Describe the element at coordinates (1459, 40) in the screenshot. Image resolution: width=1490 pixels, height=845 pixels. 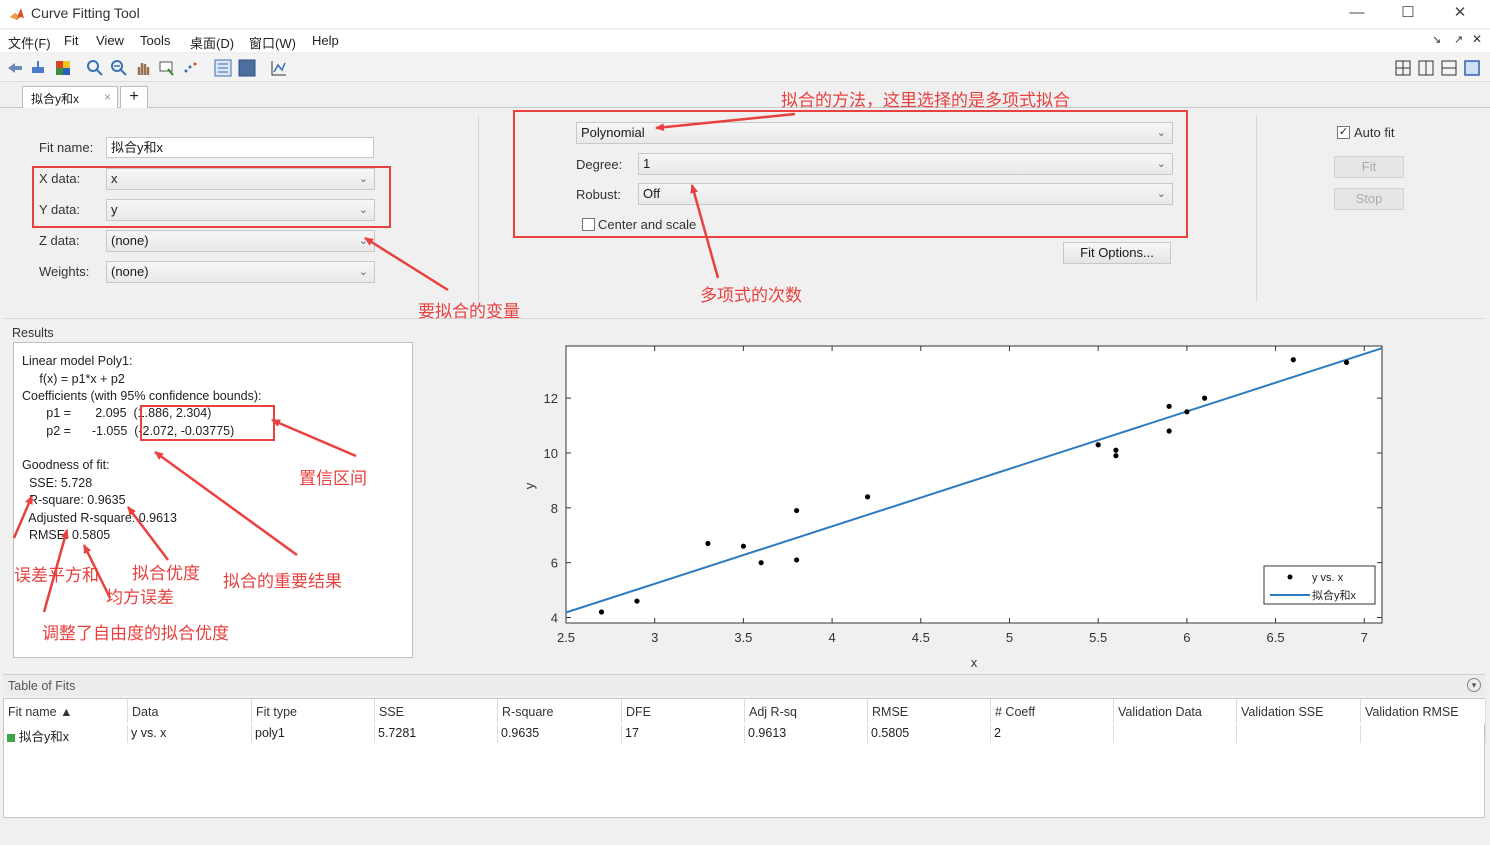
I see `dock-icon: ↗` at that location.